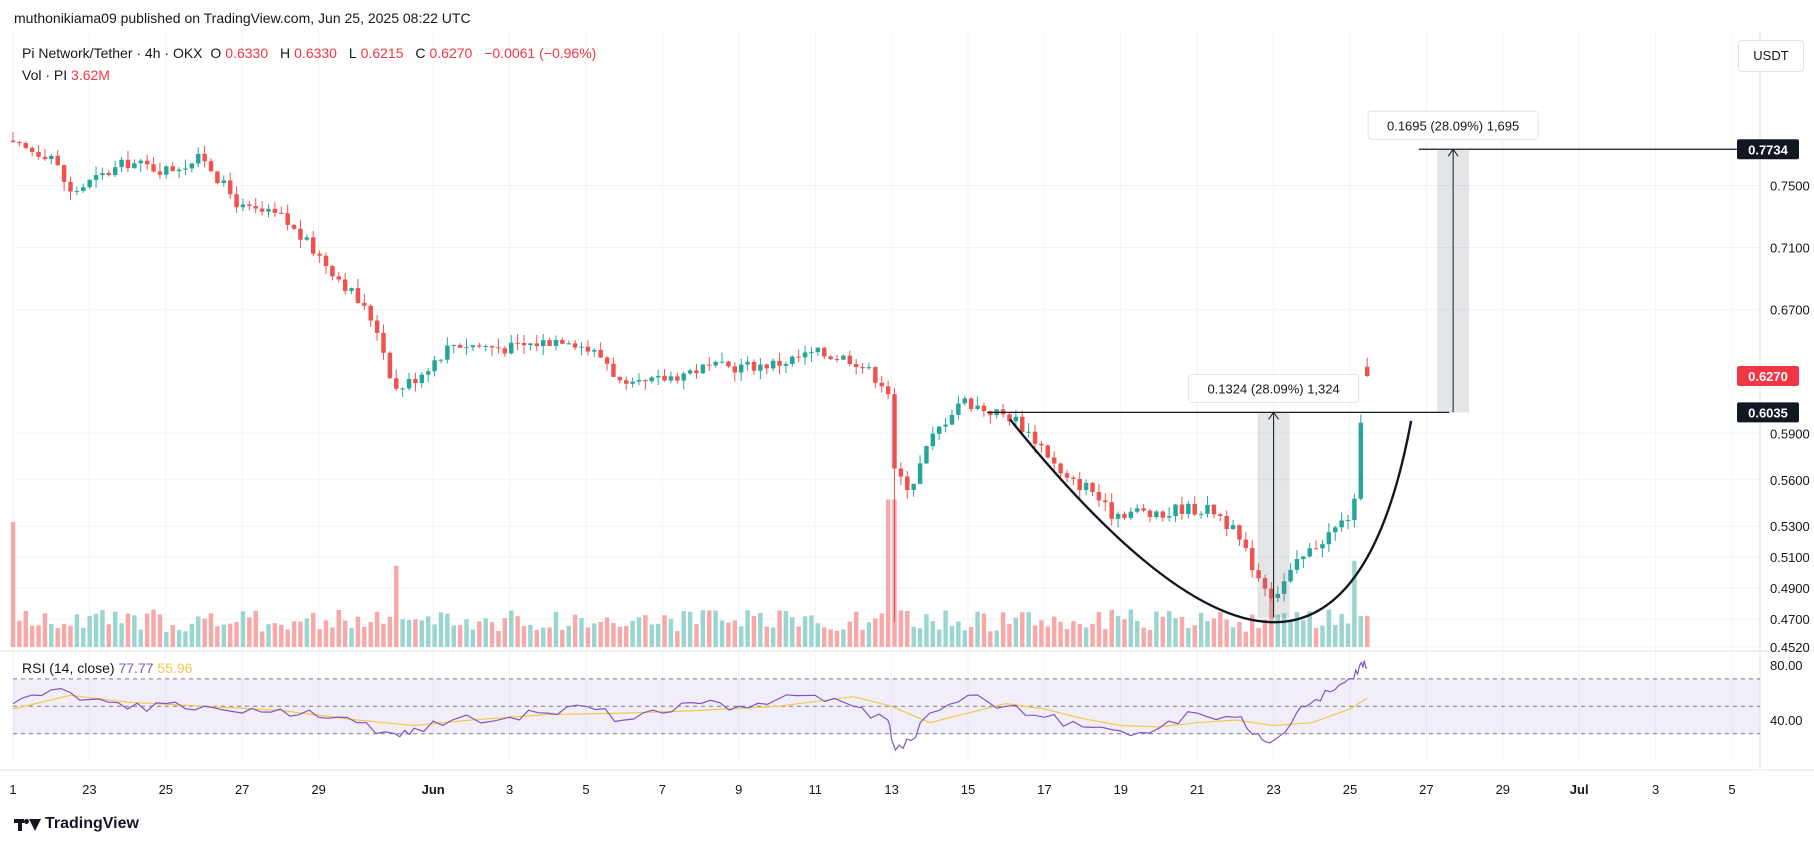 This screenshot has width=1814, height=847. What do you see at coordinates (1768, 376) in the screenshot?
I see `price-marker-label: 0.6270` at bounding box center [1768, 376].